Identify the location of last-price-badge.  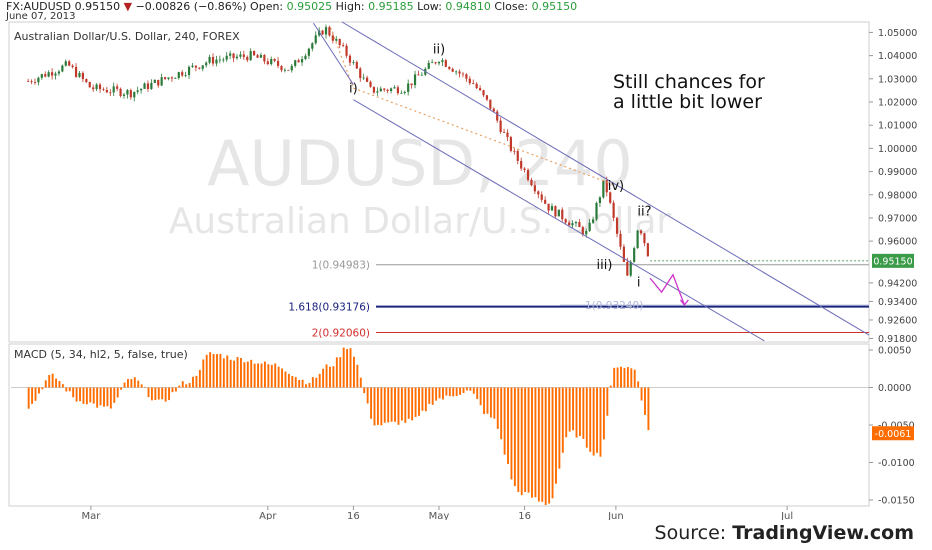
(893, 260).